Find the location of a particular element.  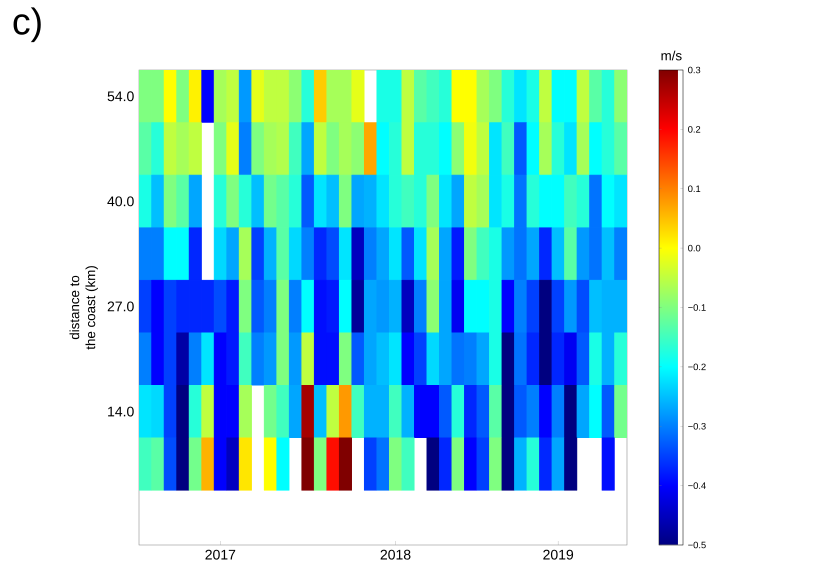

y-tick-label: 27.0 is located at coordinates (121, 306).